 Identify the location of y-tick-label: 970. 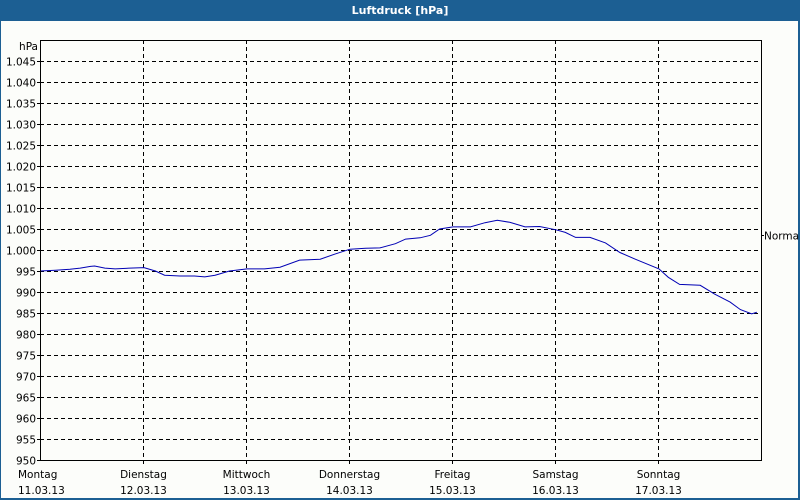
(26, 378).